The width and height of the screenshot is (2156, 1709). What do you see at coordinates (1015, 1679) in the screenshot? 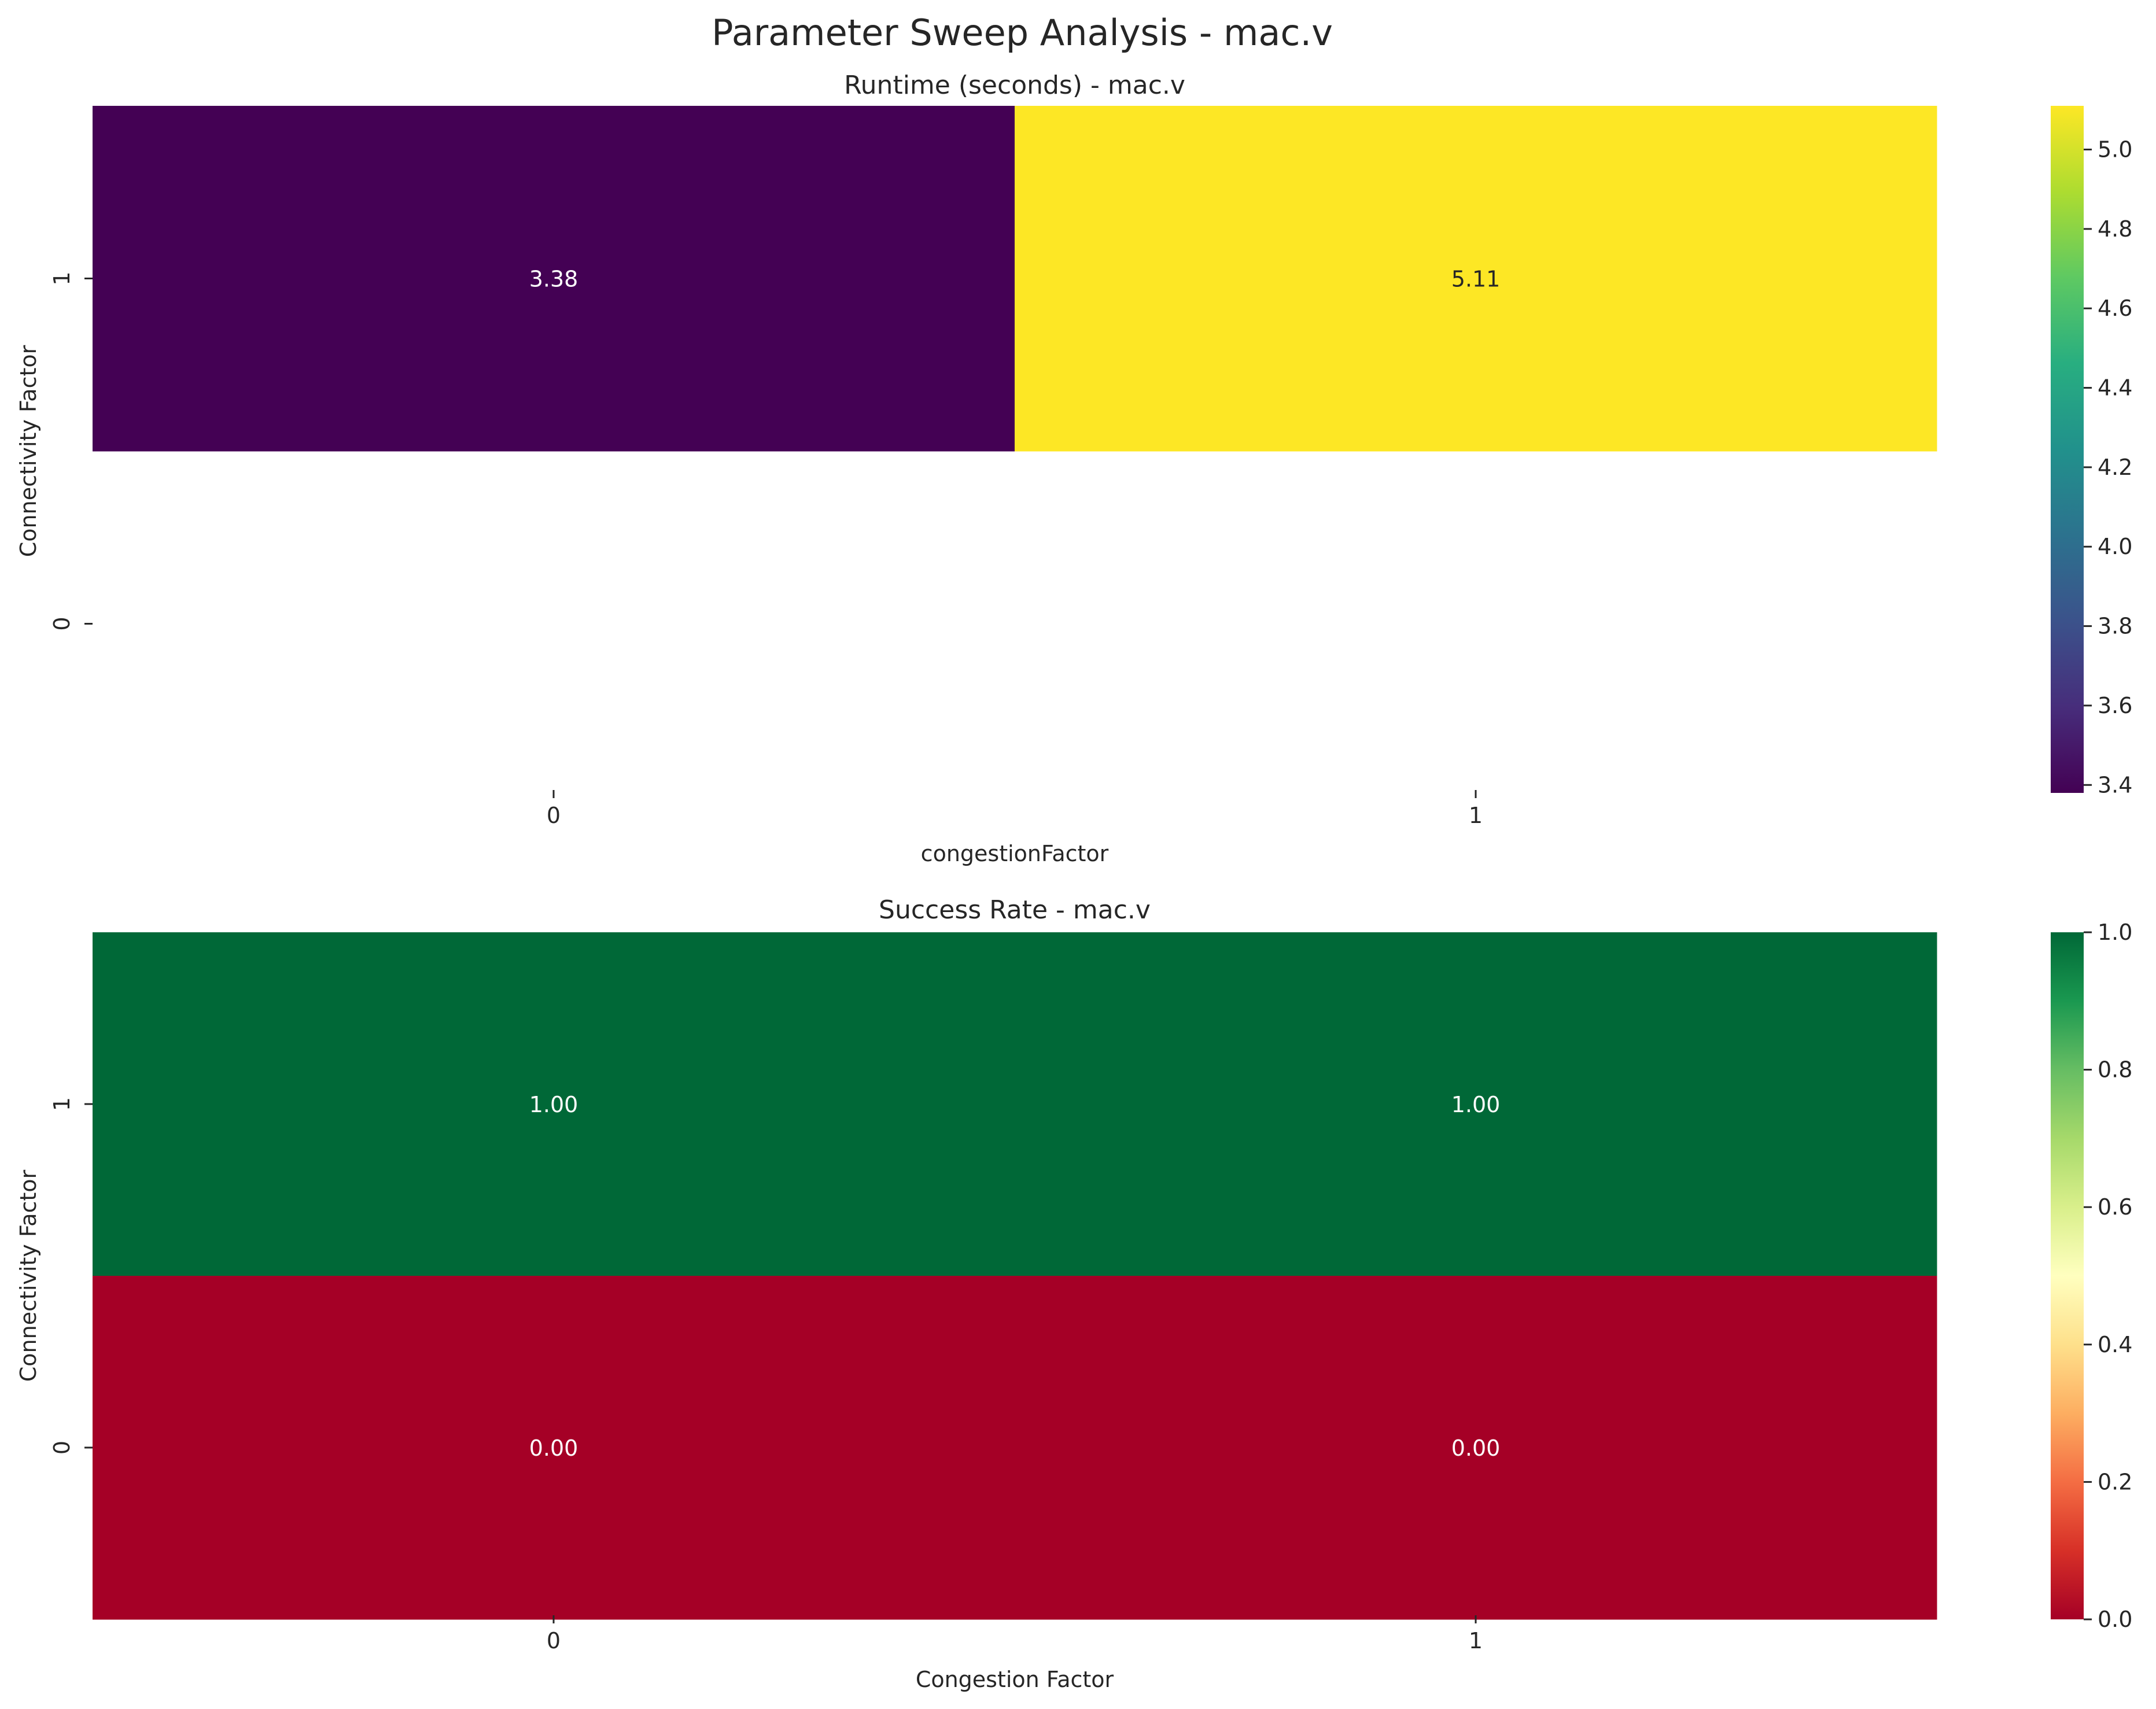
I see `x-axis-label: Congestion Factor` at bounding box center [1015, 1679].